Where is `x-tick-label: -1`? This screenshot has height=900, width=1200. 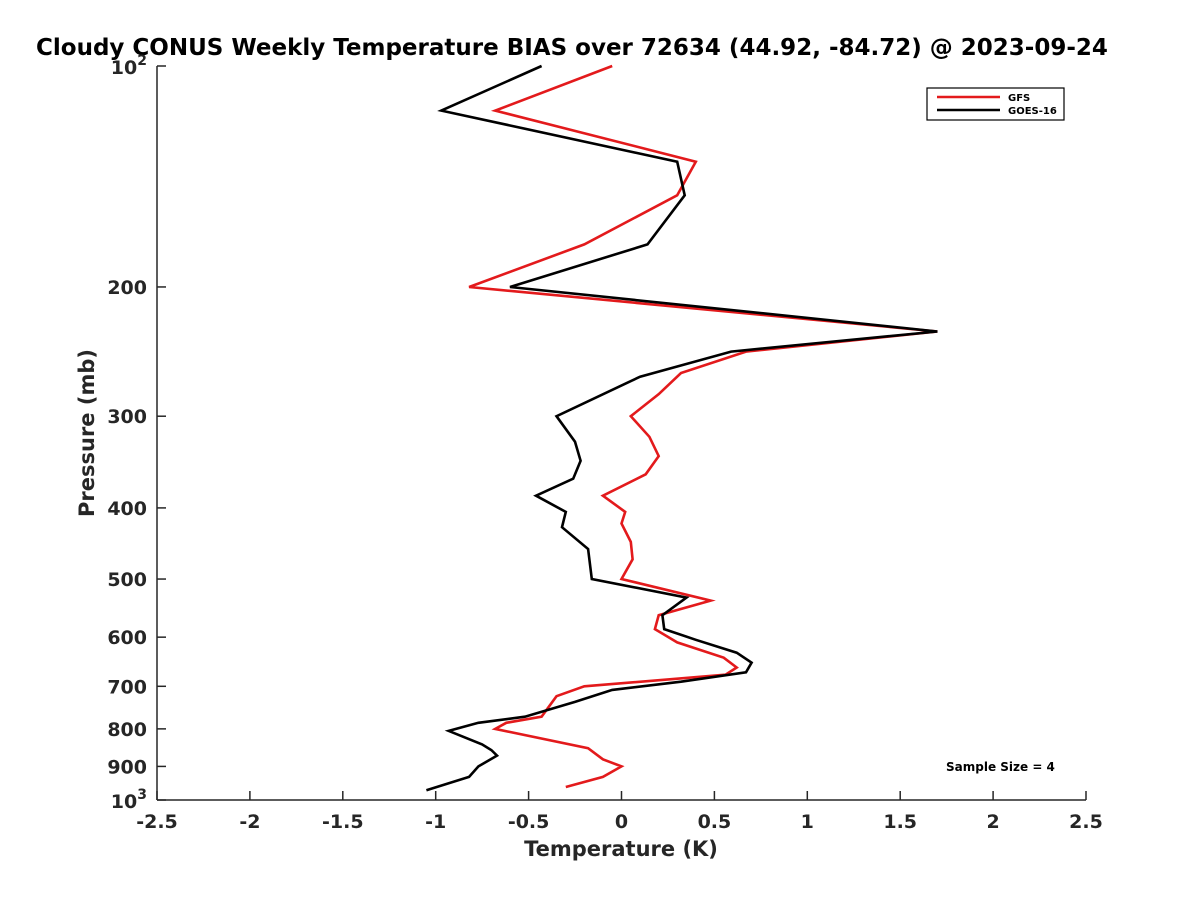
x-tick-label: -1 is located at coordinates (435, 822).